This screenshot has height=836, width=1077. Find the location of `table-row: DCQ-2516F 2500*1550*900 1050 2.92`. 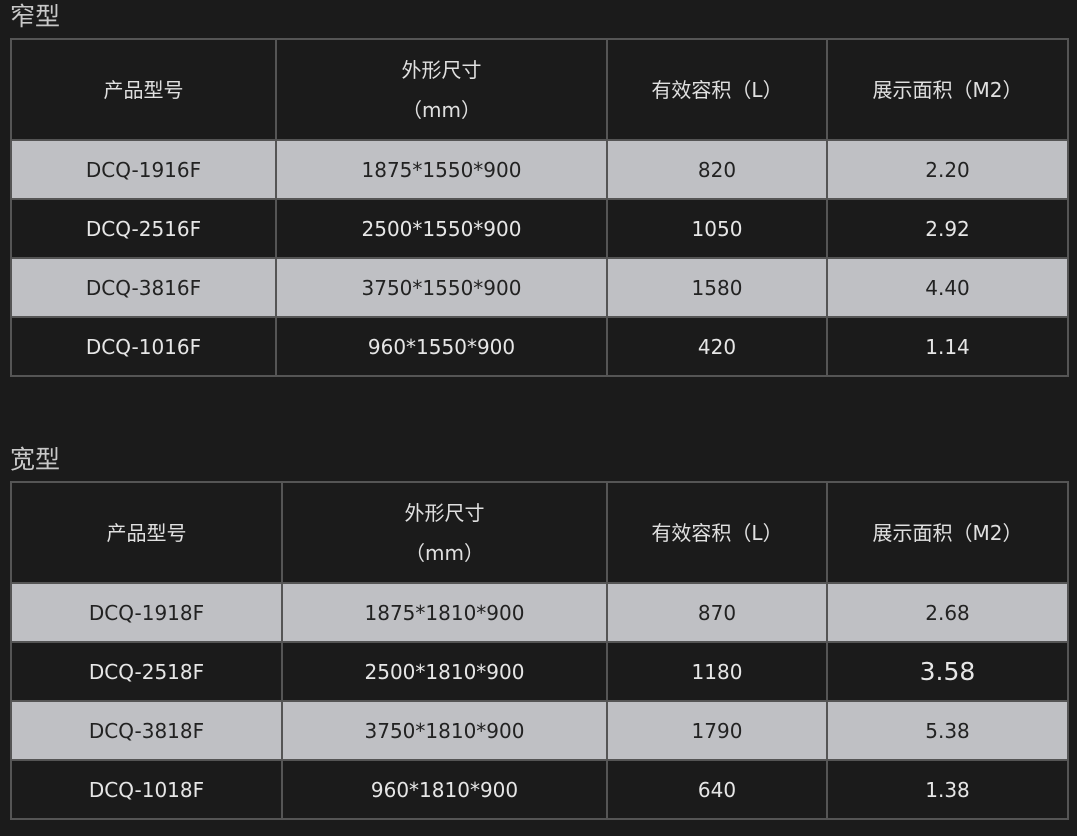

table-row: DCQ-2516F 2500*1550*900 1050 2.92 is located at coordinates (539, 228).